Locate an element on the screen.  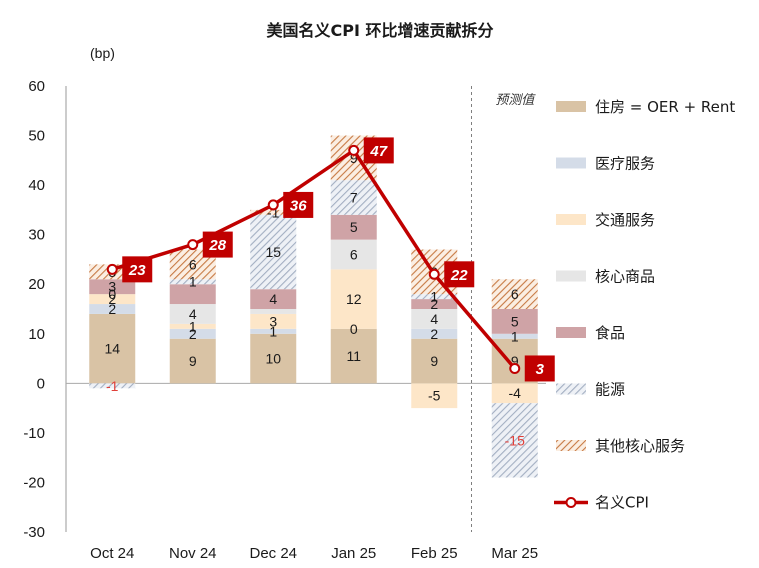
y-tick-label: -10 is located at coordinates (34, 433).